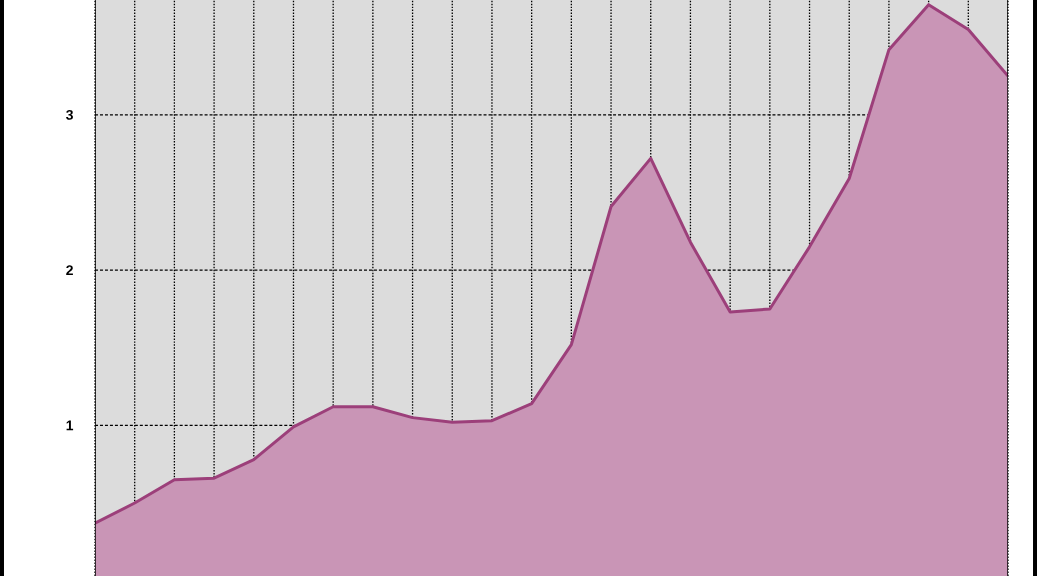 Image resolution: width=1038 pixels, height=576 pixels. I want to click on y-tick-label: 3, so click(69, 114).